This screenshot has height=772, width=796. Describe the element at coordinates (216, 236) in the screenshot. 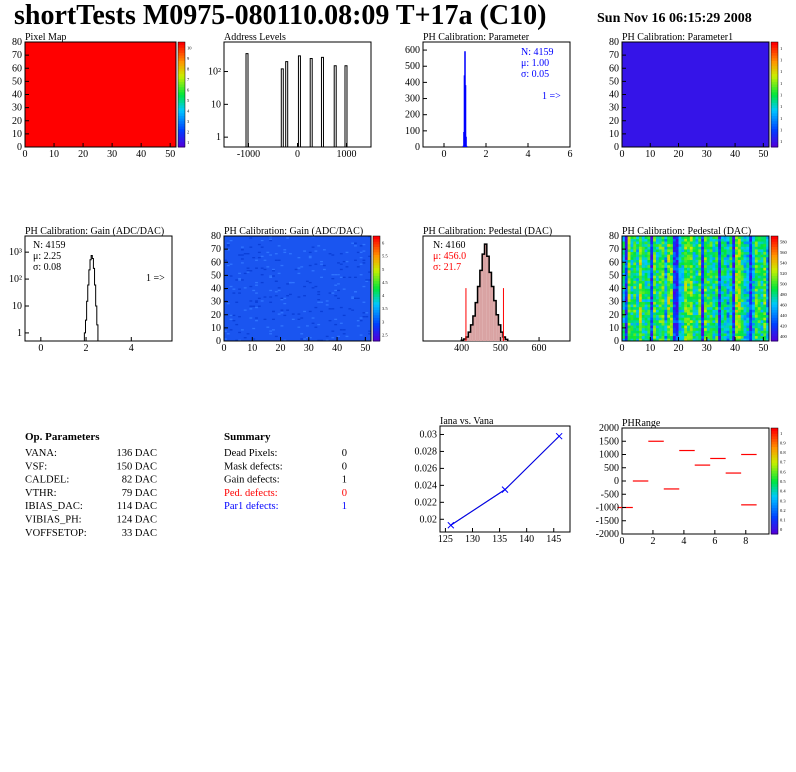

I see `y-tick-label: 80` at that location.